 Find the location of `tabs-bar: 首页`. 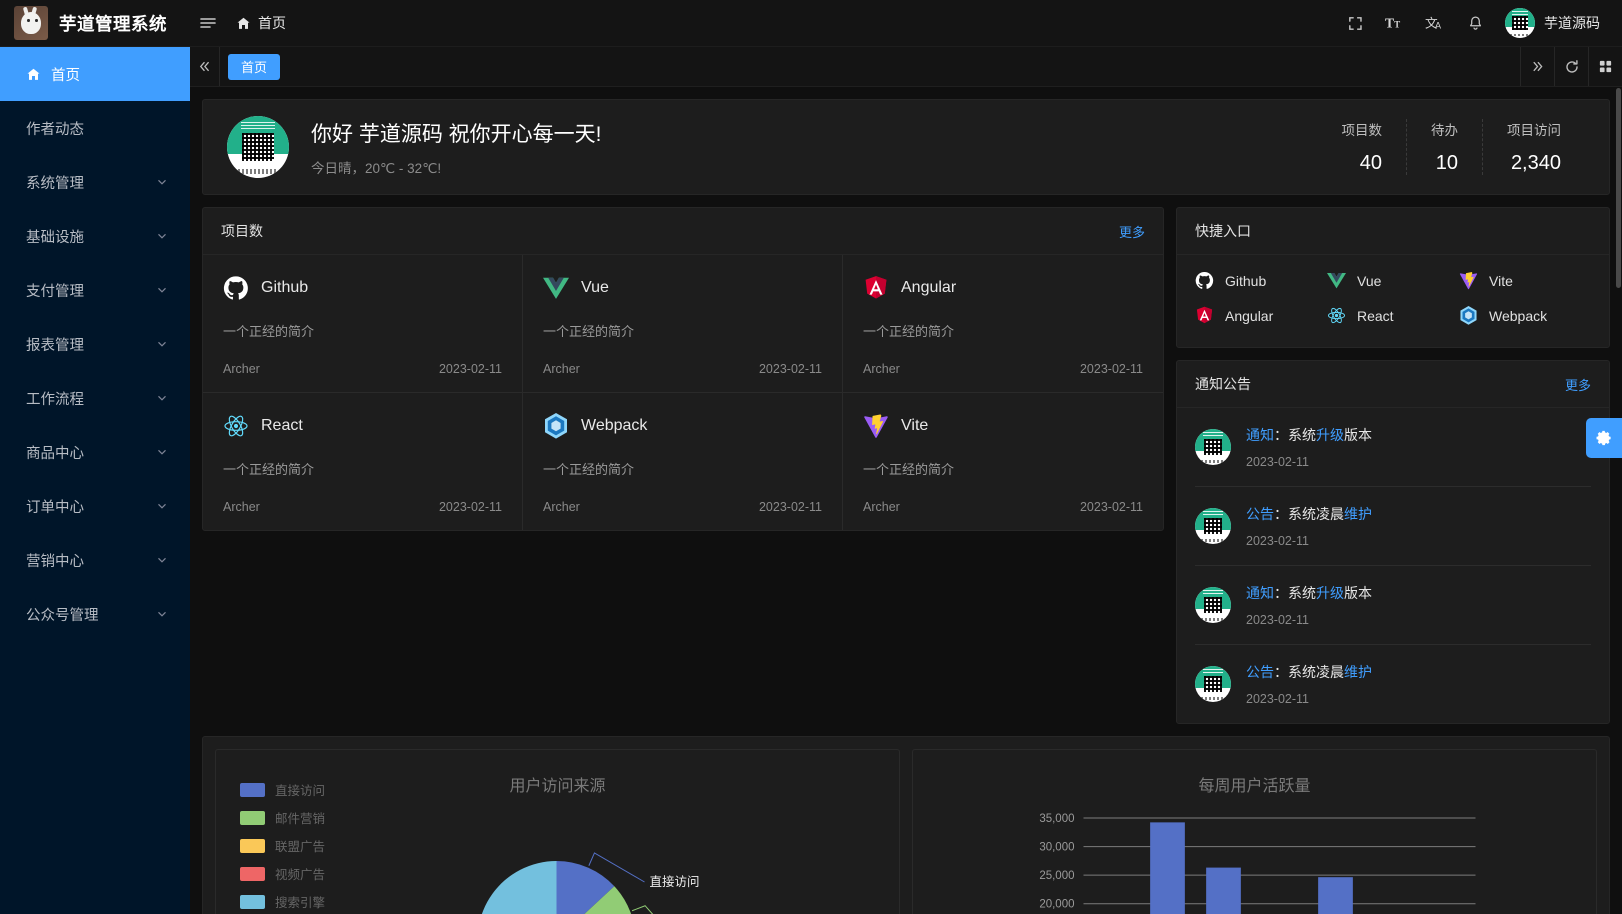

tabs-bar: 首页 is located at coordinates (906, 67).